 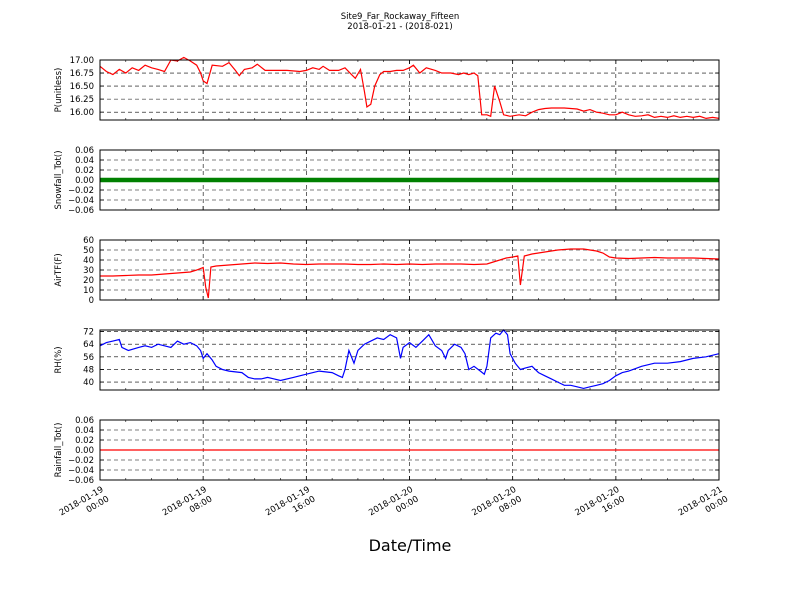 I want to click on y-tick-label: 16.25, so click(x=82, y=100).